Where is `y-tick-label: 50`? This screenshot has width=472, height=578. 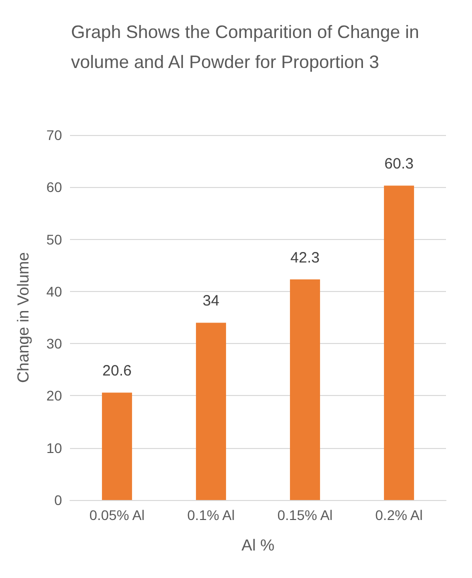 y-tick-label: 50 is located at coordinates (54, 239).